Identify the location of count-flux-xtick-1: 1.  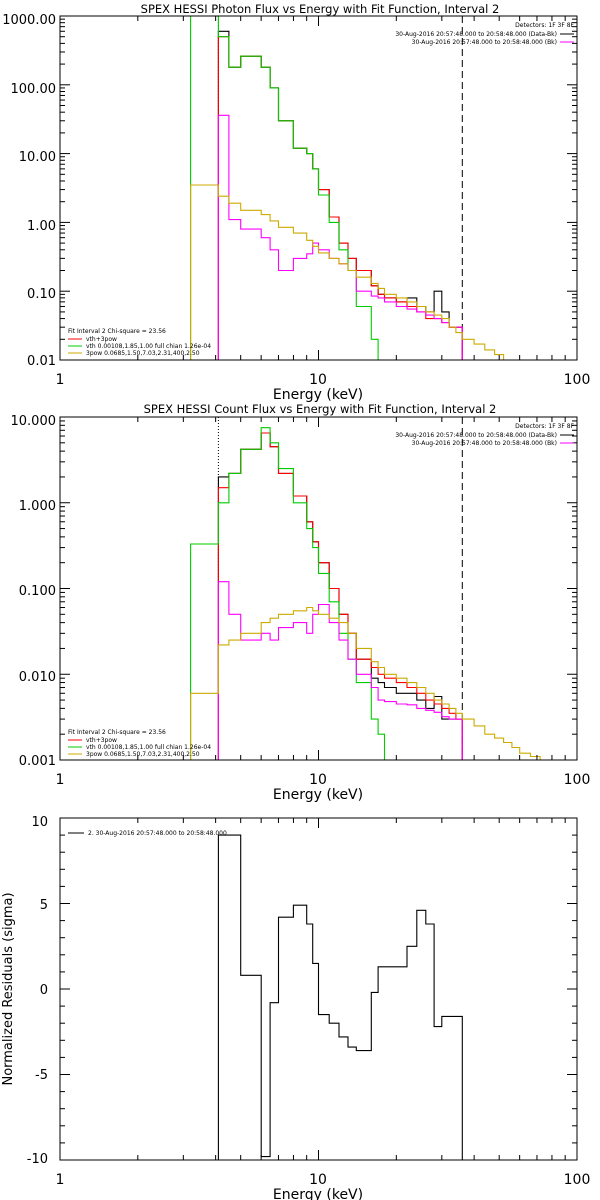
(60, 780).